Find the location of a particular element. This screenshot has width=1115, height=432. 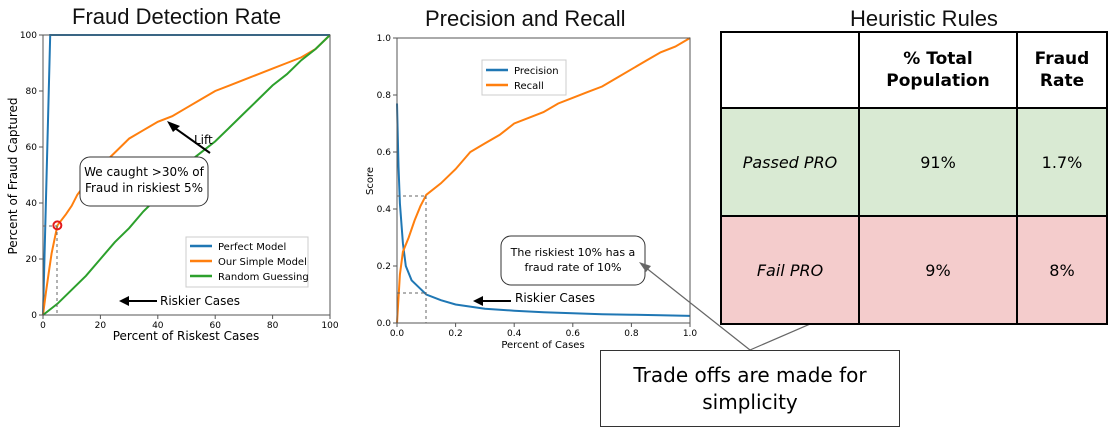

row-label-fail: Fail PRO is located at coordinates (790, 270).